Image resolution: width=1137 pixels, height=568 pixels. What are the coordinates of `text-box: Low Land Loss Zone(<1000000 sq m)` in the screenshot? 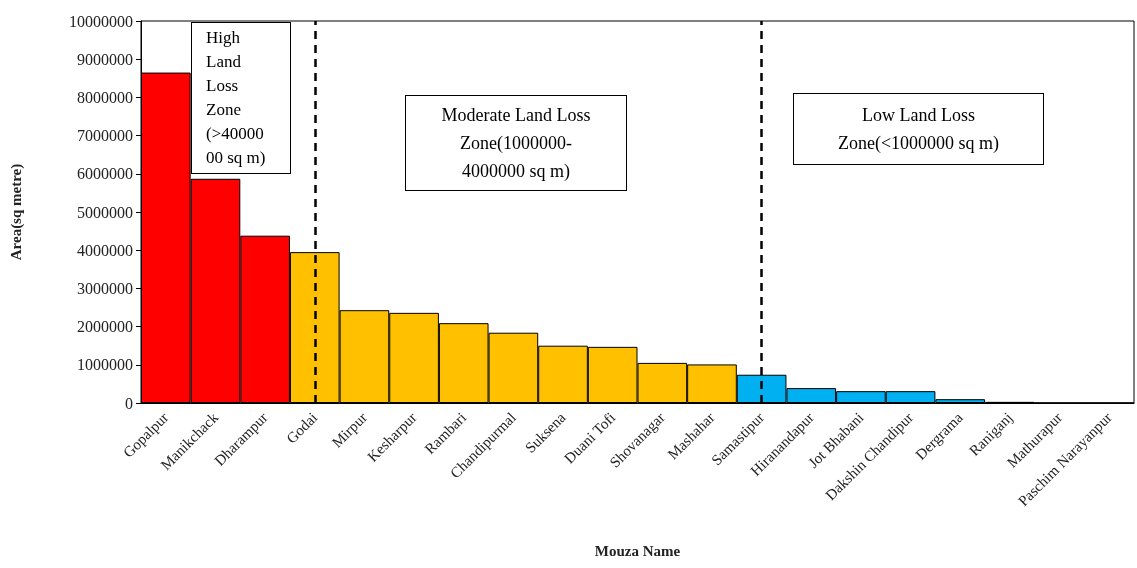 It's located at (918, 129).